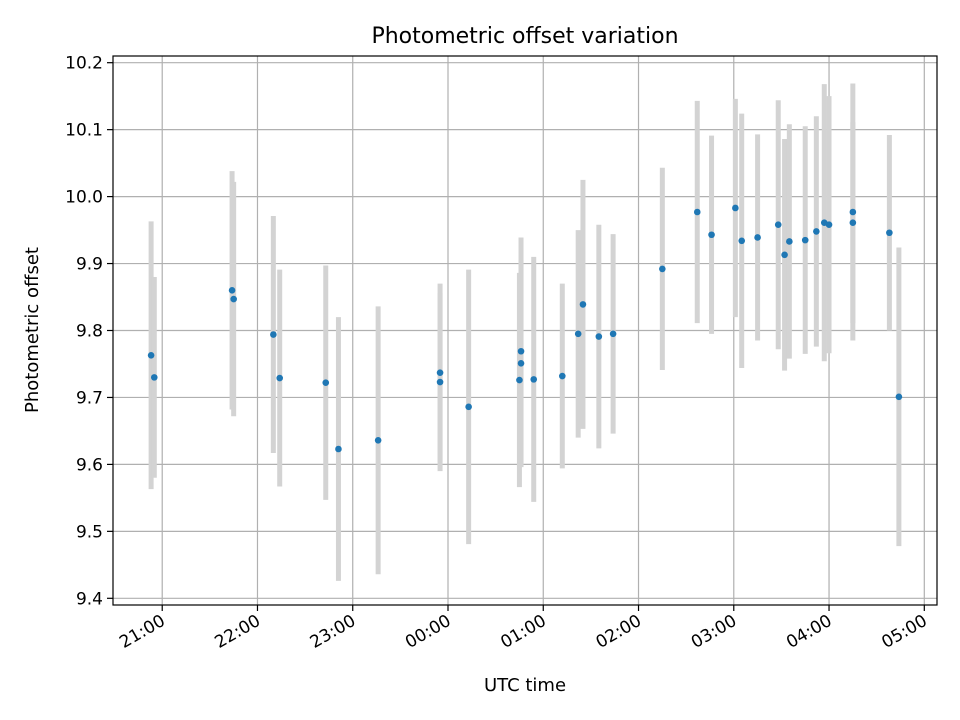  I want to click on y-tick-label: 10.0, so click(84, 198).